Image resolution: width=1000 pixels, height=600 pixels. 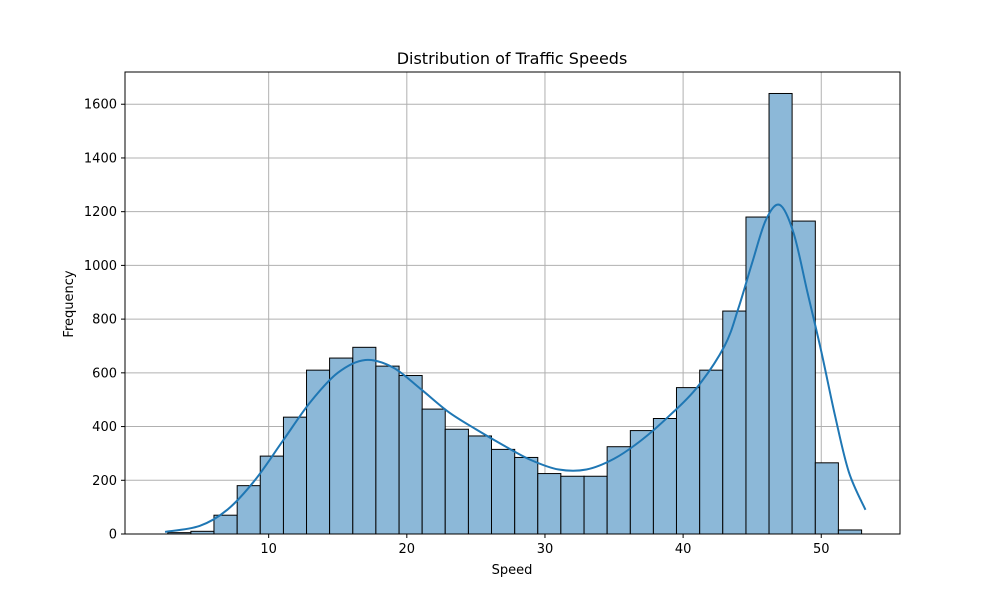 I want to click on x-tick-label: 50, so click(x=821, y=549).